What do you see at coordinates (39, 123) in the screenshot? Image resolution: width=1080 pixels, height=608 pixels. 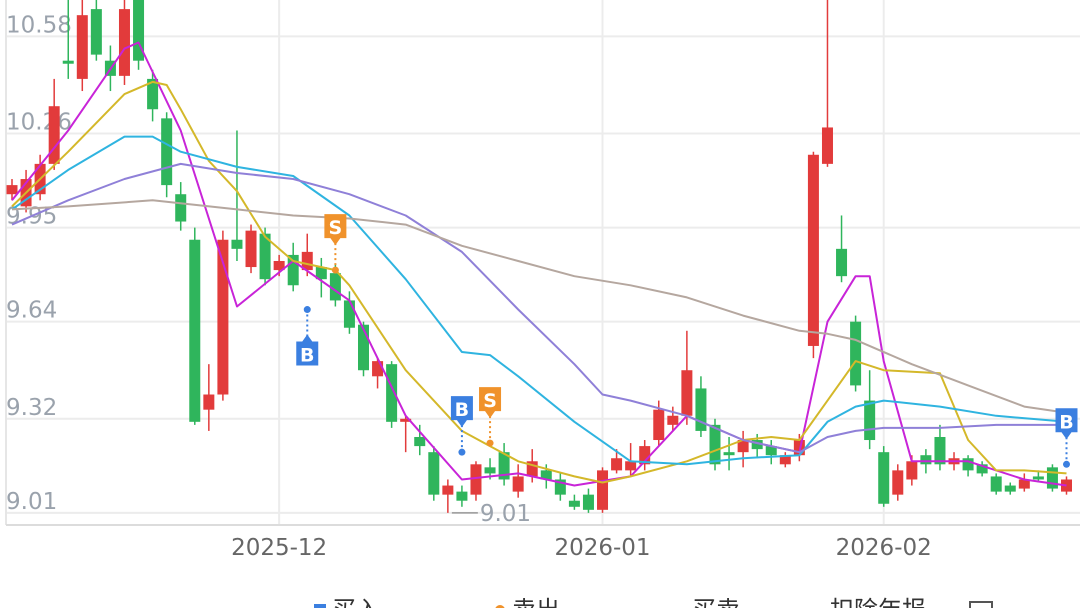 I see `y-tick-label: 10.26` at bounding box center [39, 123].